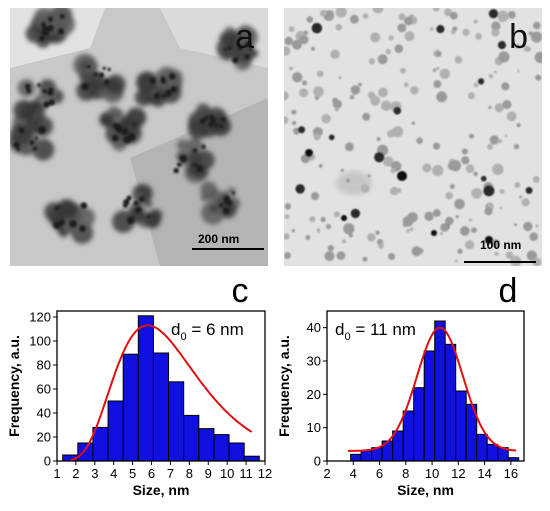 The image size is (550, 511). Describe the element at coordinates (56, 473) in the screenshot. I see `x-tick-label: 1` at that location.